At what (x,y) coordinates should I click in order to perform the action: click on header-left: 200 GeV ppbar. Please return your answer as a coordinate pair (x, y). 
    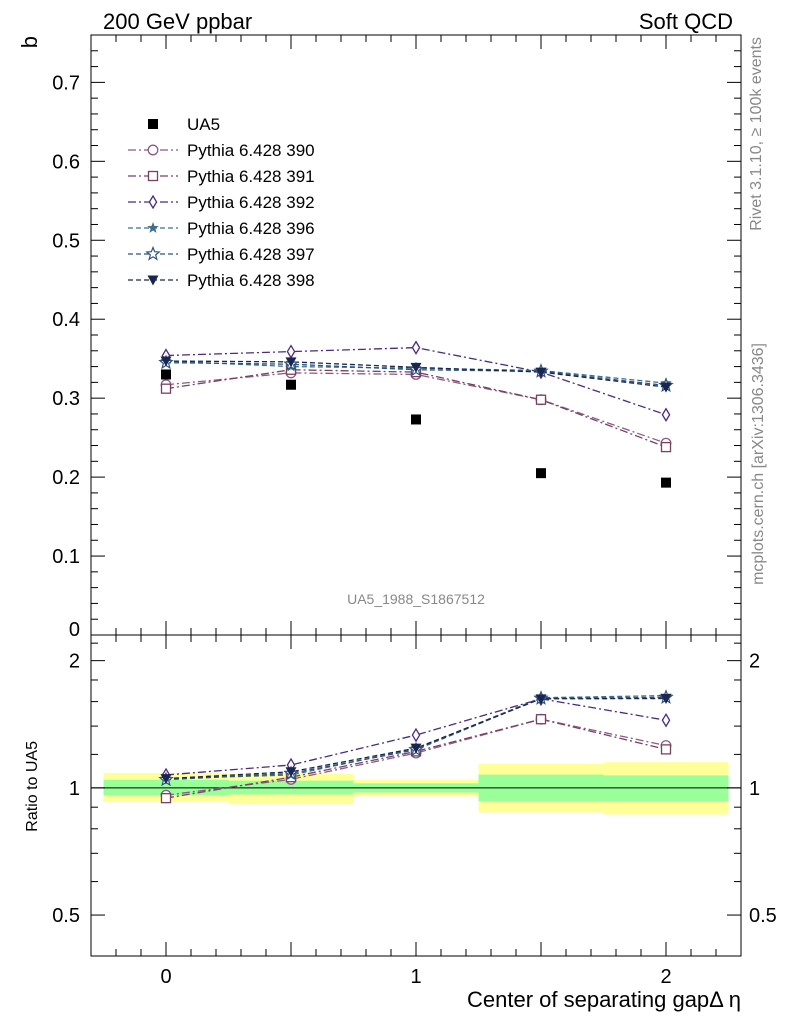
    Looking at the image, I should click on (177, 21).